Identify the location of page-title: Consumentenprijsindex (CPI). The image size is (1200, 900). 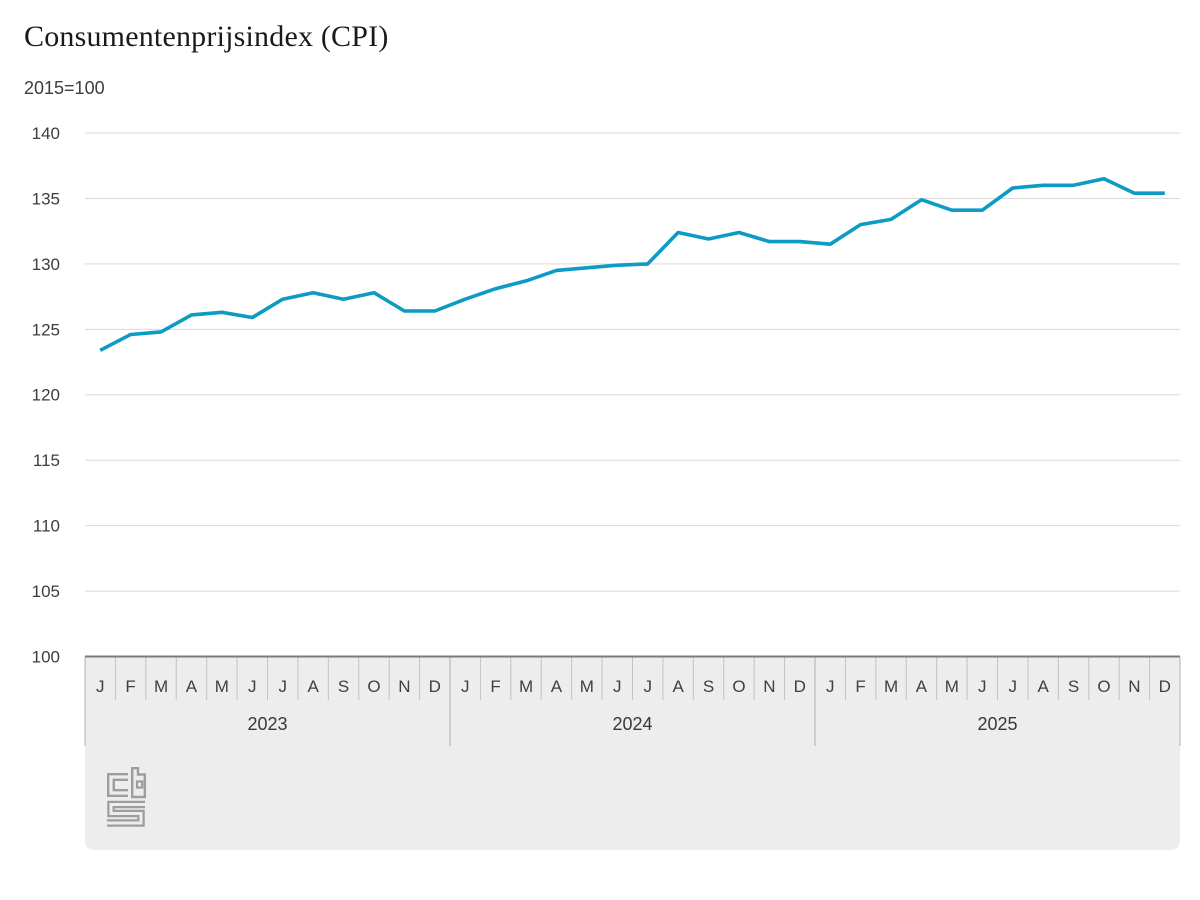
(206, 36).